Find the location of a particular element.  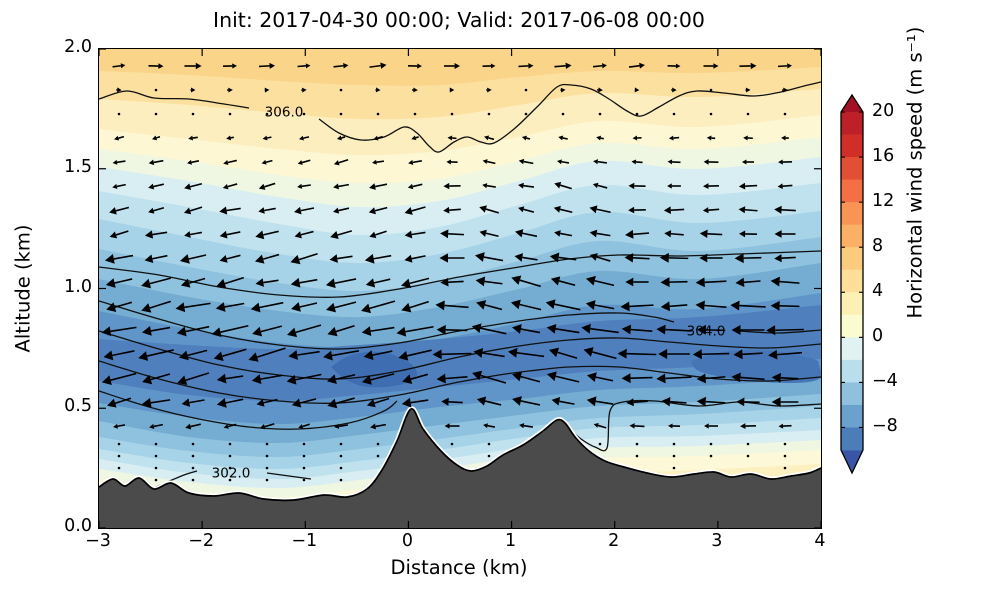

x-tick-label: −3 is located at coordinates (98, 541).